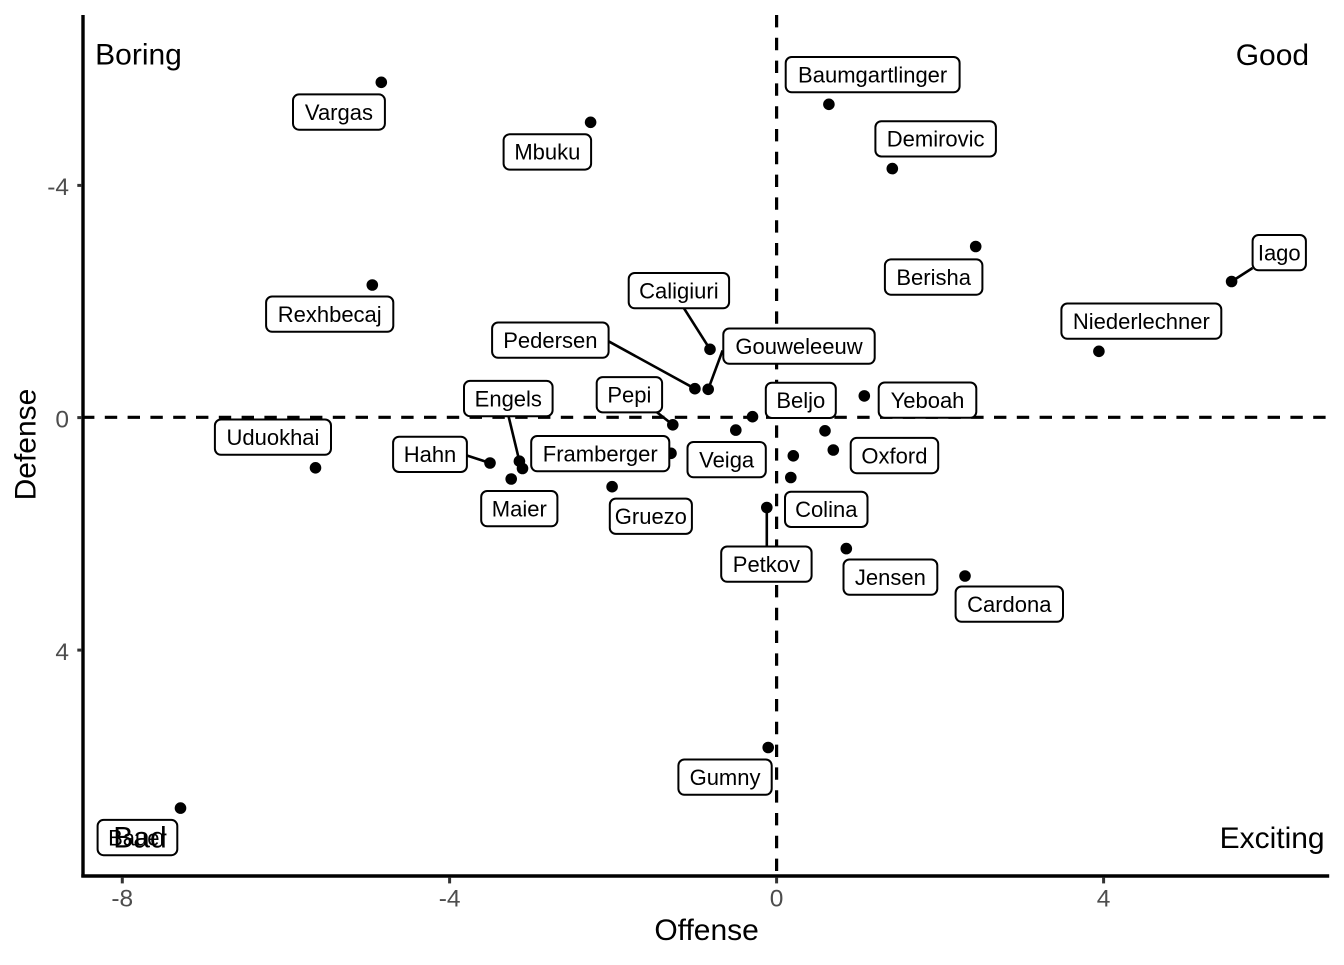  Describe the element at coordinates (766, 564) in the screenshot. I see `svg-text: Petkov` at that location.